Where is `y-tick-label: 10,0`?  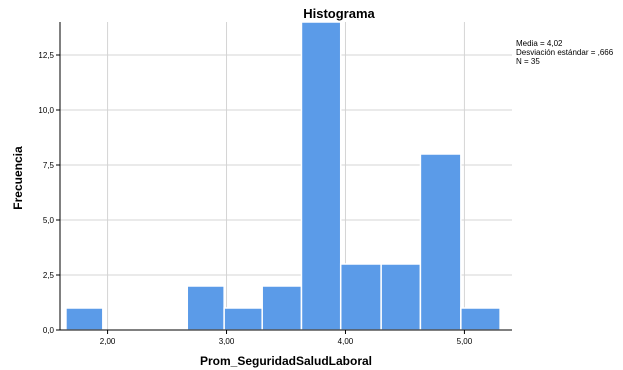 y-tick-label: 10,0 is located at coordinates (46, 110).